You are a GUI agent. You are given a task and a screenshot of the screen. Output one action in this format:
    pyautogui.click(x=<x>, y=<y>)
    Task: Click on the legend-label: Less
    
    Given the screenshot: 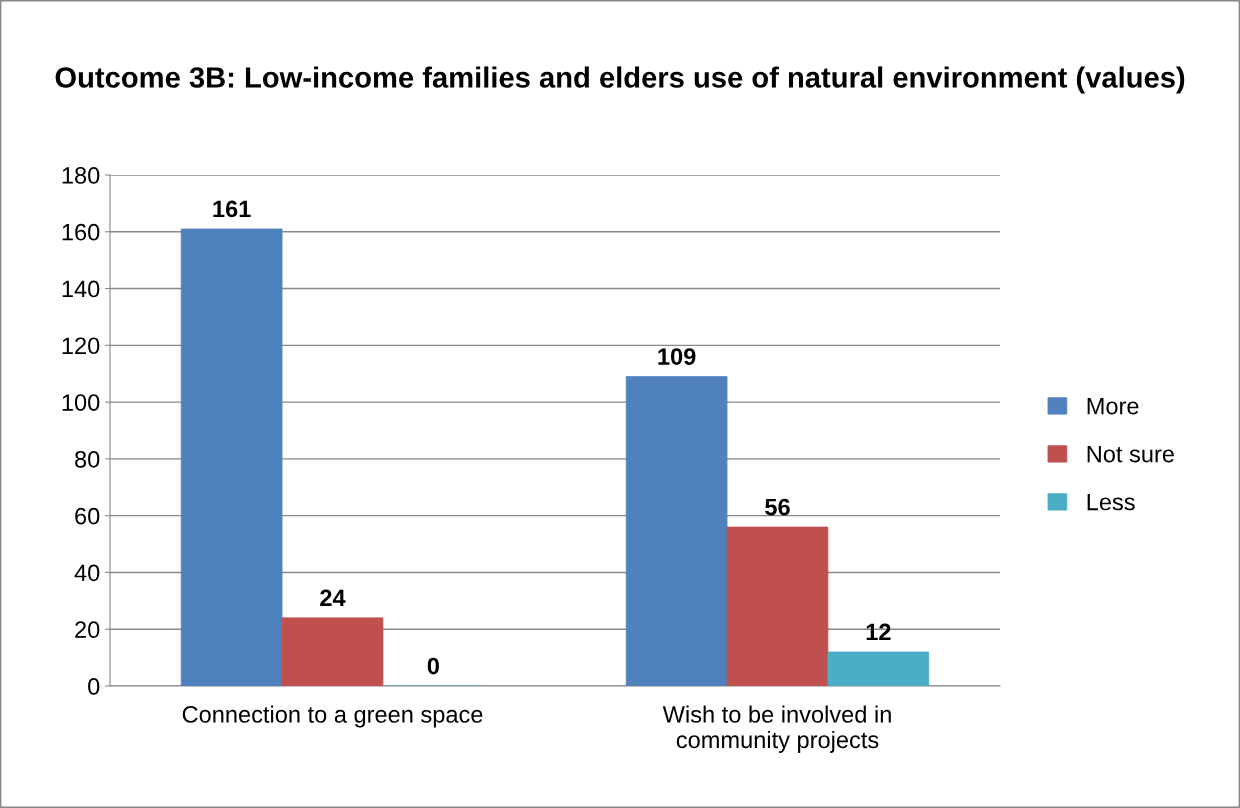 What is the action you would take?
    pyautogui.click(x=1111, y=502)
    